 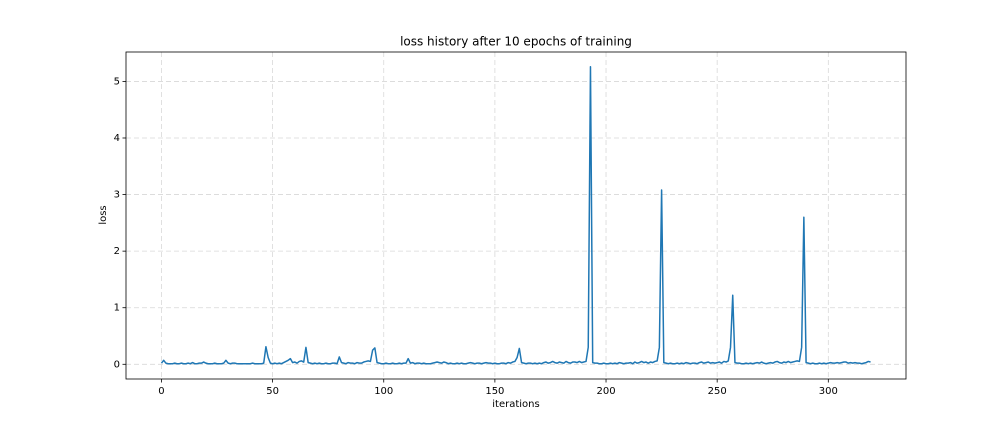 I want to click on x-tick-label: 300, so click(x=828, y=391).